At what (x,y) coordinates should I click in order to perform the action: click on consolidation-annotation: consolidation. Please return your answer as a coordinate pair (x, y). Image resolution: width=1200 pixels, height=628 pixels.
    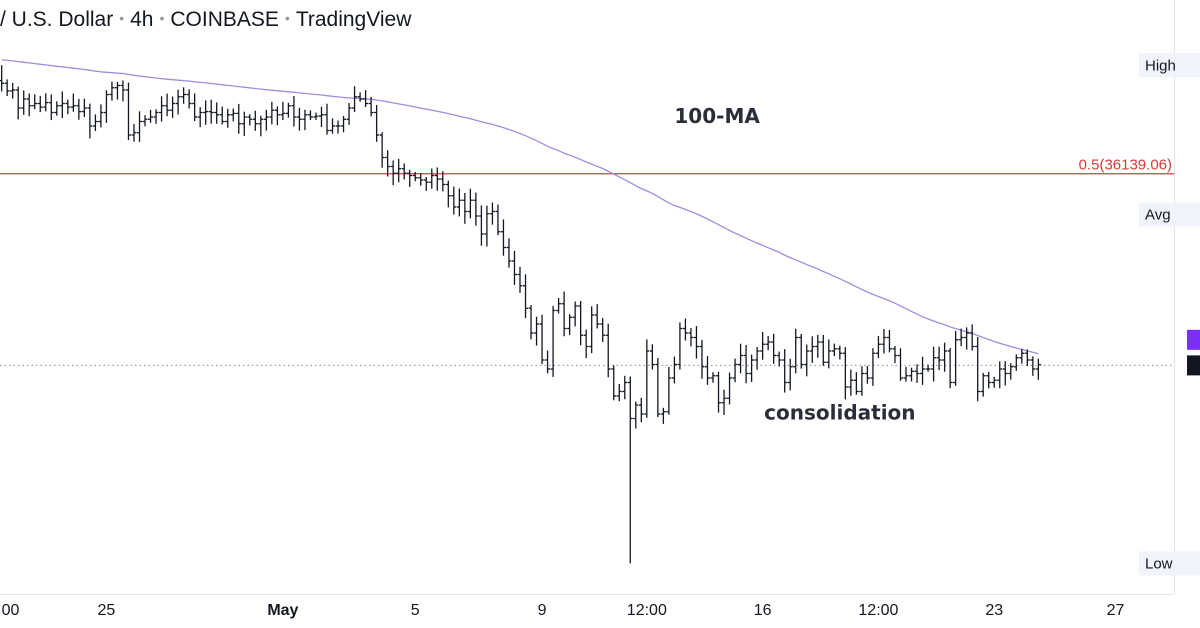
    Looking at the image, I should click on (839, 412).